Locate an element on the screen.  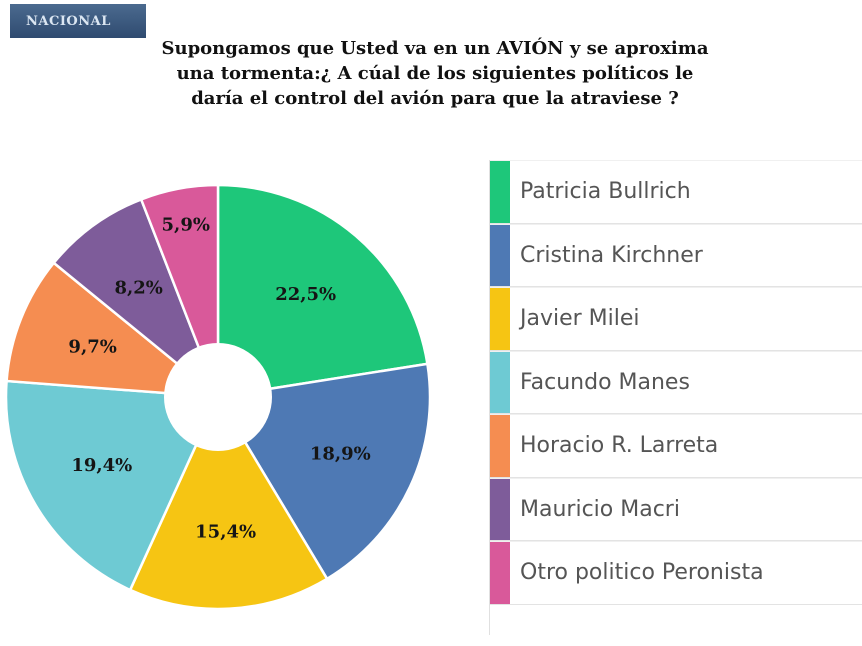
legend-item-5: Mauricio Macri is located at coordinates (676, 509).